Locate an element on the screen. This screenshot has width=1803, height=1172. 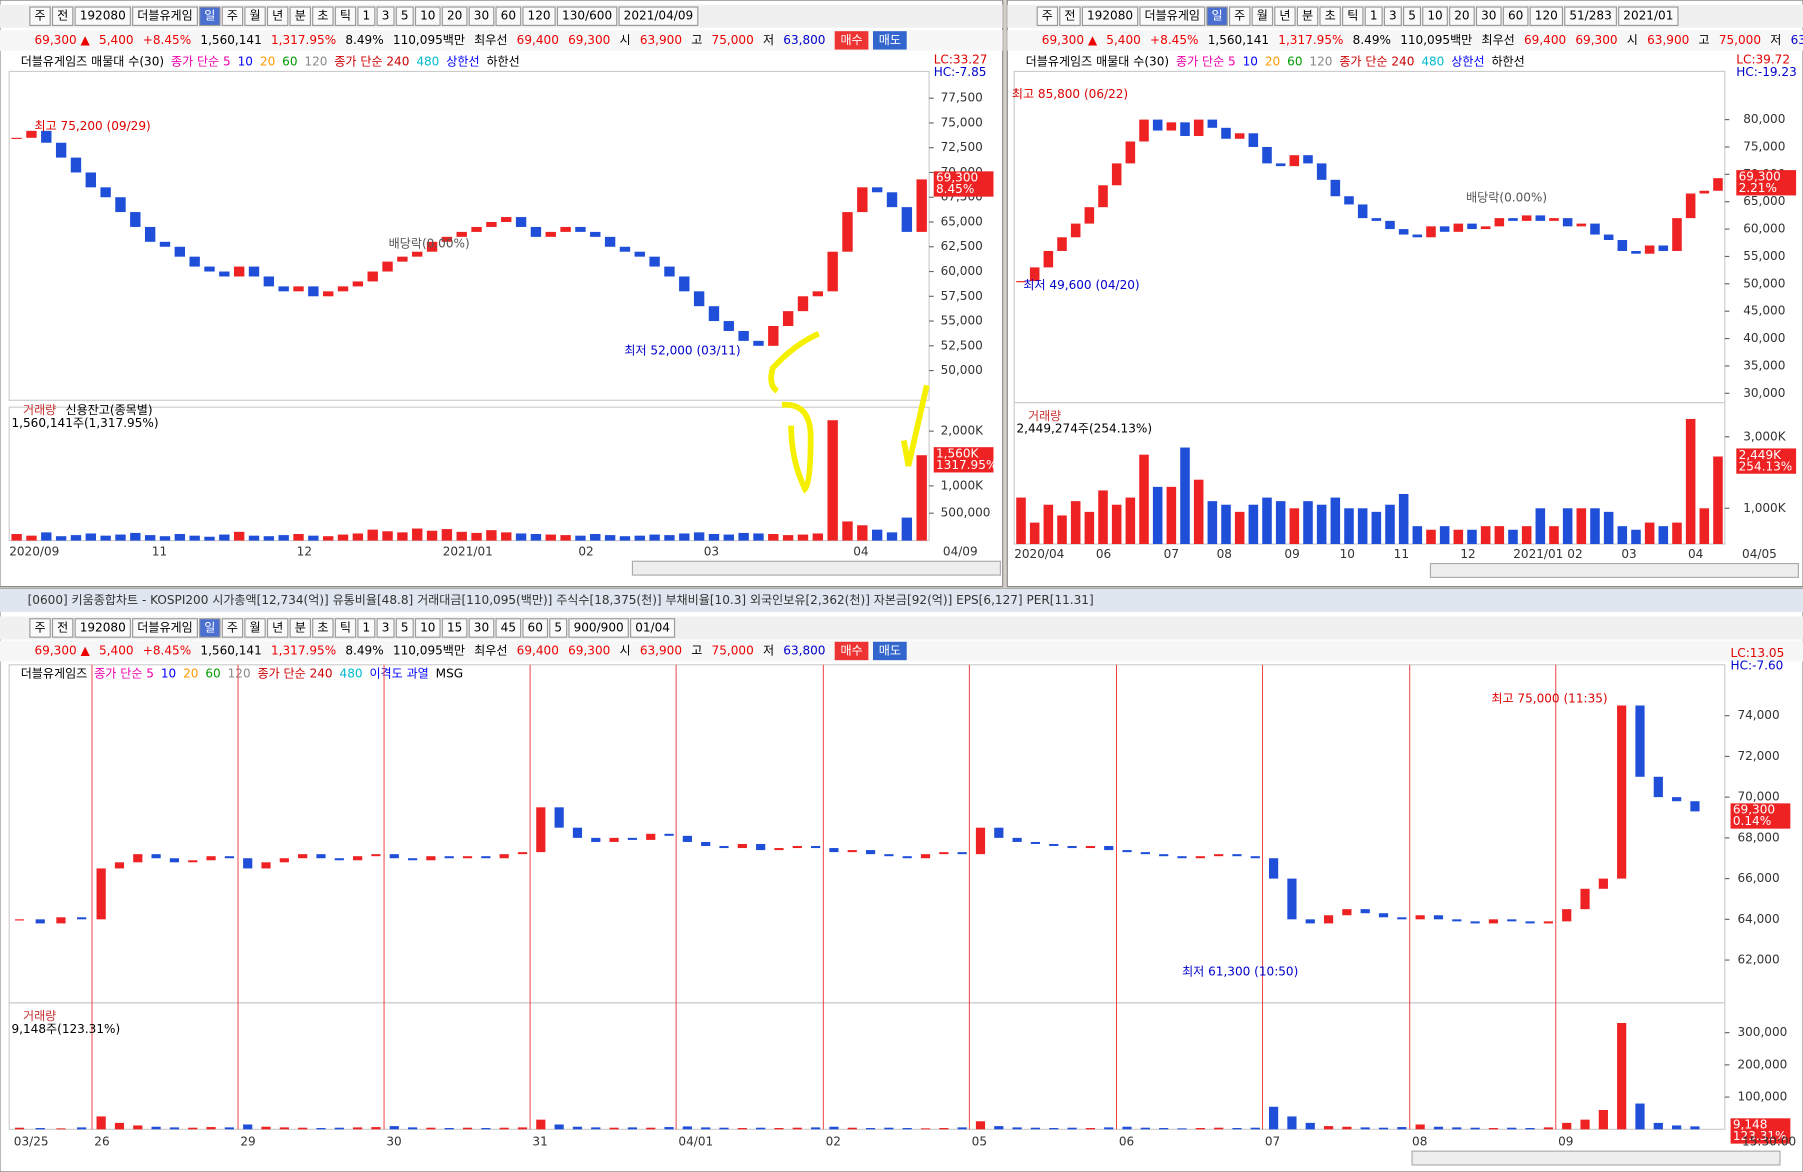
toolbar-button: 01/04 is located at coordinates (652, 627).